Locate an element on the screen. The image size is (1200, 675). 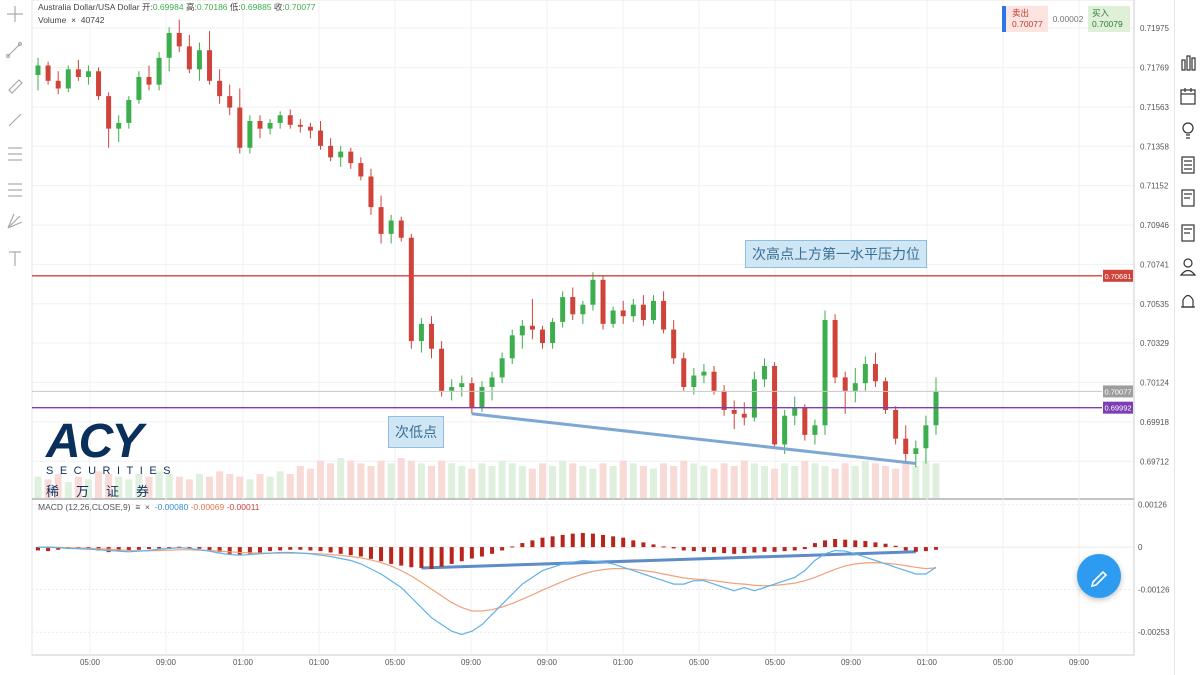
channel-icon is located at coordinates (15, 190).